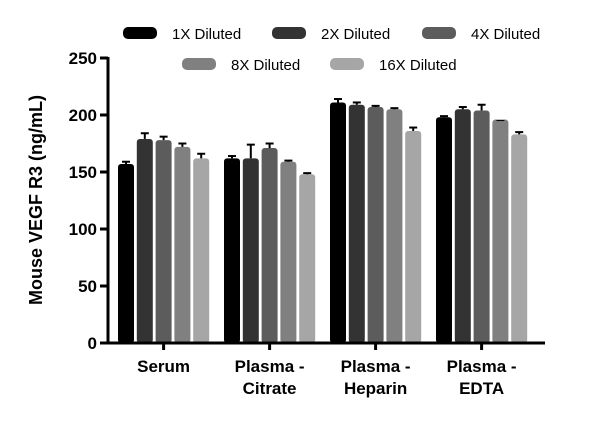  What do you see at coordinates (83, 58) in the screenshot?
I see `y-tick-label: 250` at bounding box center [83, 58].